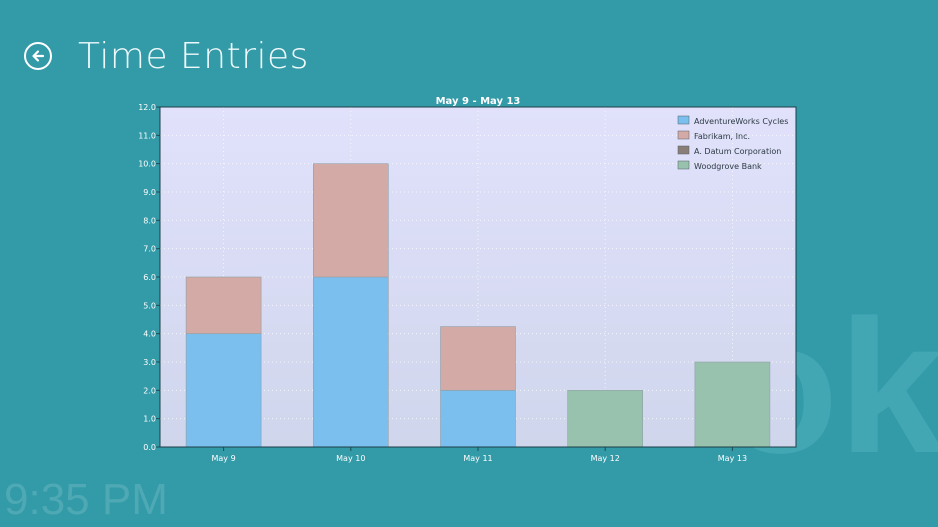  What do you see at coordinates (683, 135) in the screenshot?
I see `legend-swatch-fabrikam-inc-` at bounding box center [683, 135].